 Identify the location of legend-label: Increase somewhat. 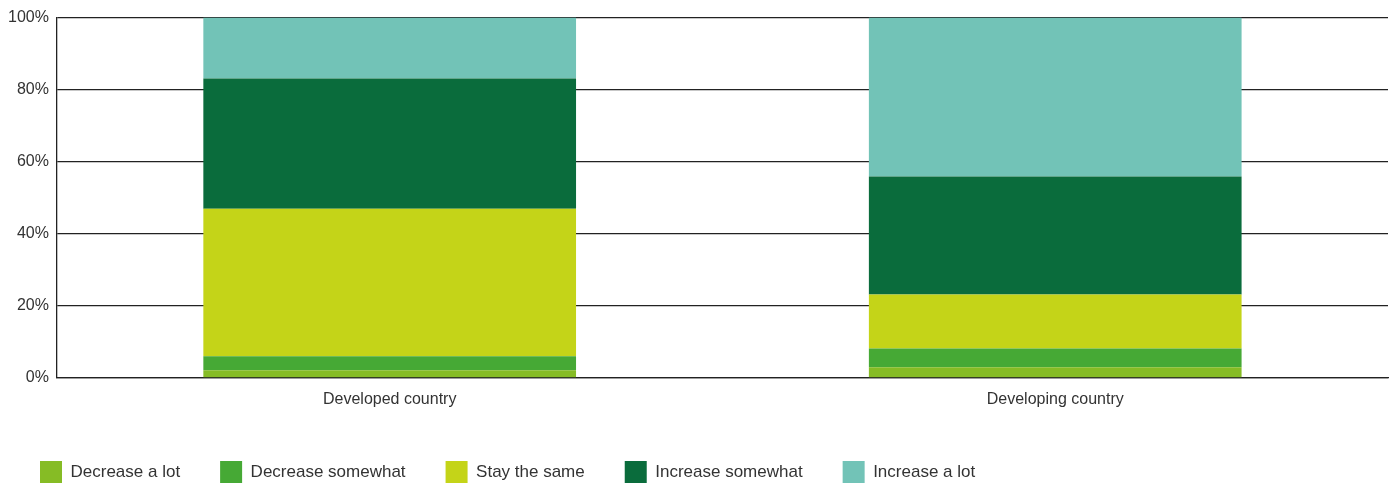
(729, 471).